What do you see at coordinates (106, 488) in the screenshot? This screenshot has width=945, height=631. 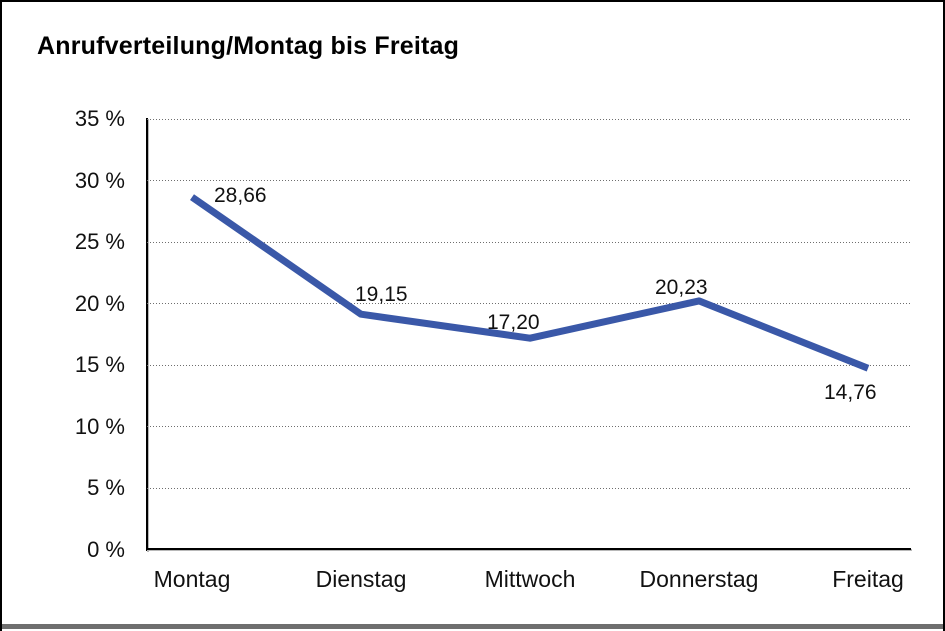 I see `y-tick-label: 5 %` at bounding box center [106, 488].